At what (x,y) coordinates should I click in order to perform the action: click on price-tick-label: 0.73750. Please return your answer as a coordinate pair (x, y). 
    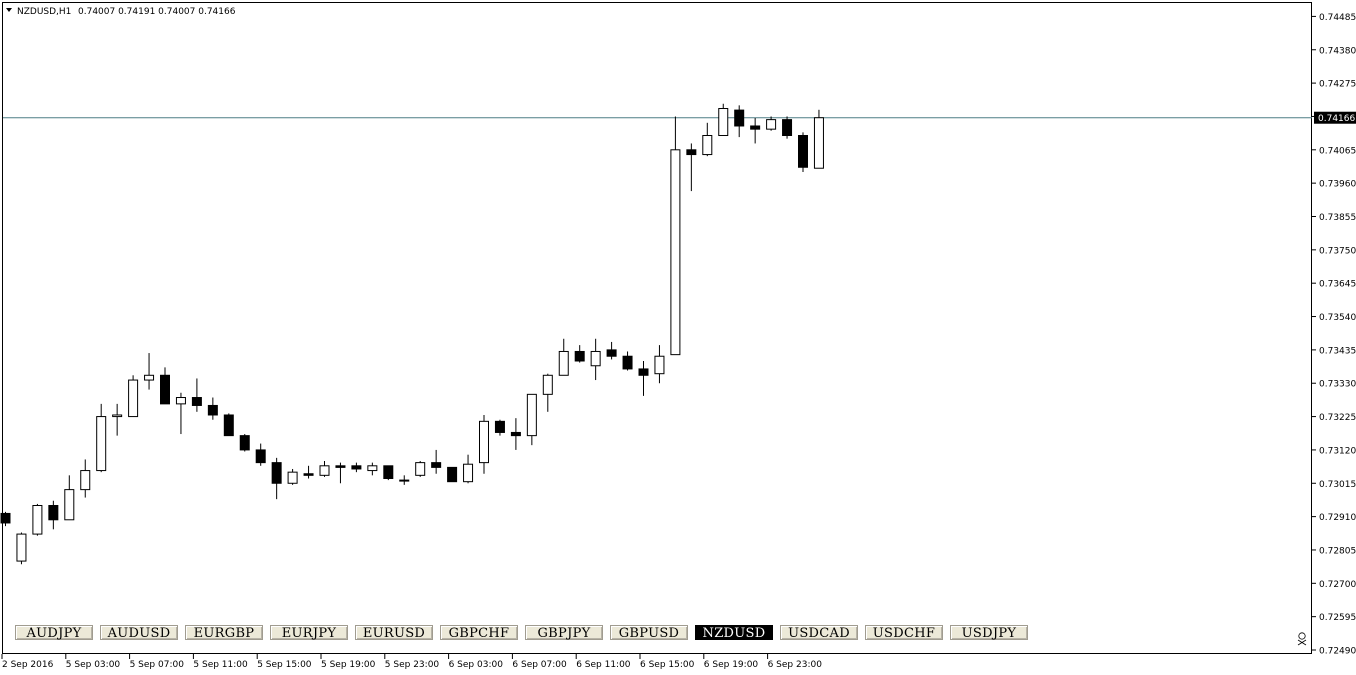
    Looking at the image, I should click on (1337, 251).